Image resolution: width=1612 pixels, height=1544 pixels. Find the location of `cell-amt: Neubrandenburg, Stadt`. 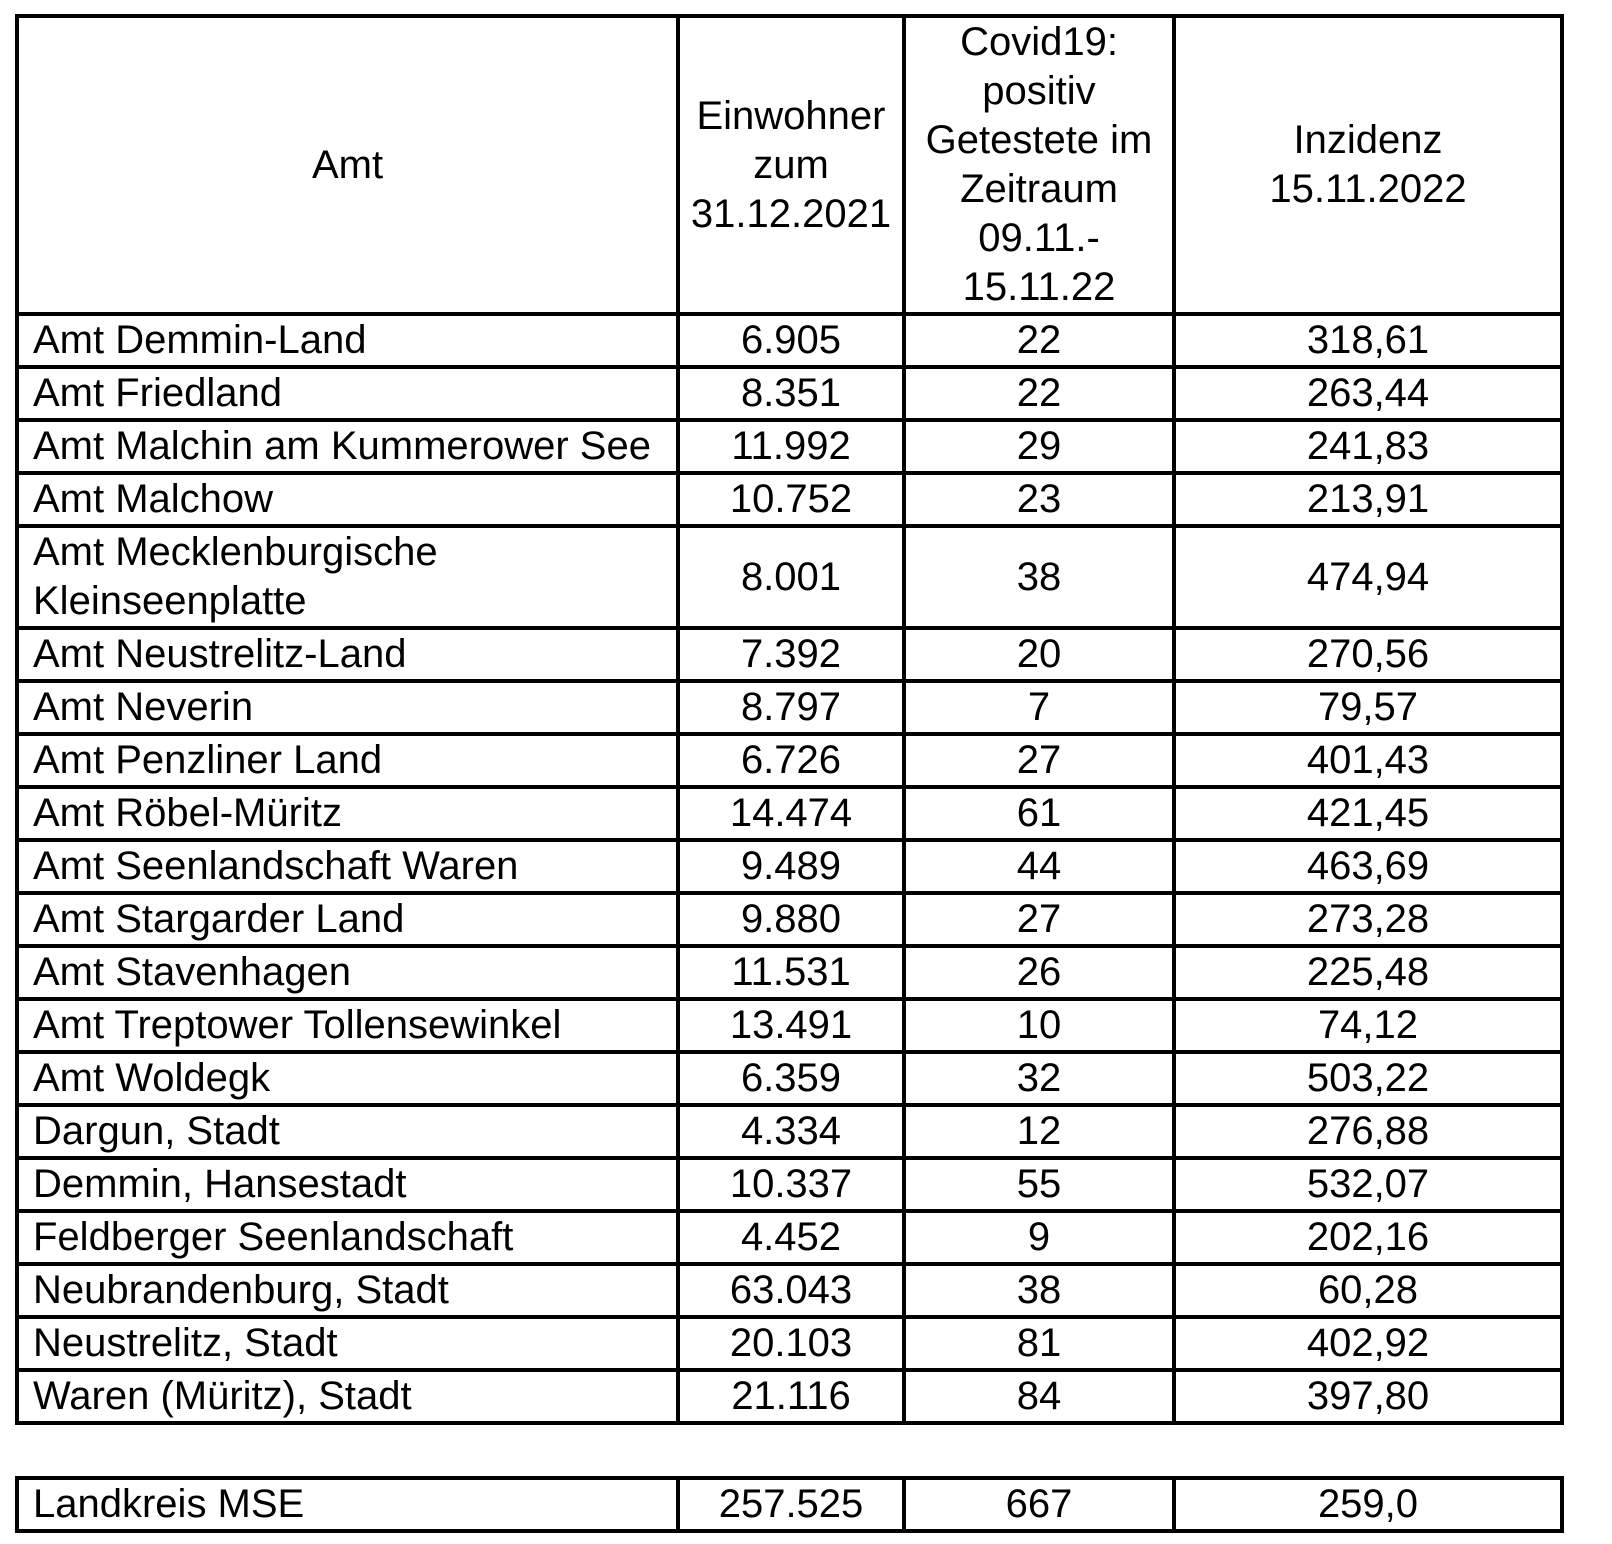

cell-amt: Neubrandenburg, Stadt is located at coordinates (347, 1290).